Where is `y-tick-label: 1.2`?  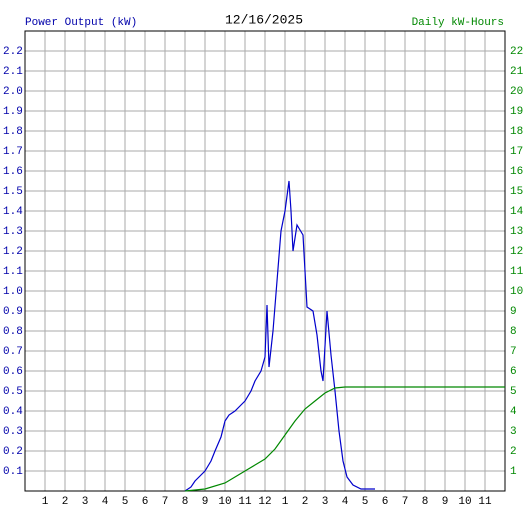 y-tick-label: 1.2 is located at coordinates (13, 252).